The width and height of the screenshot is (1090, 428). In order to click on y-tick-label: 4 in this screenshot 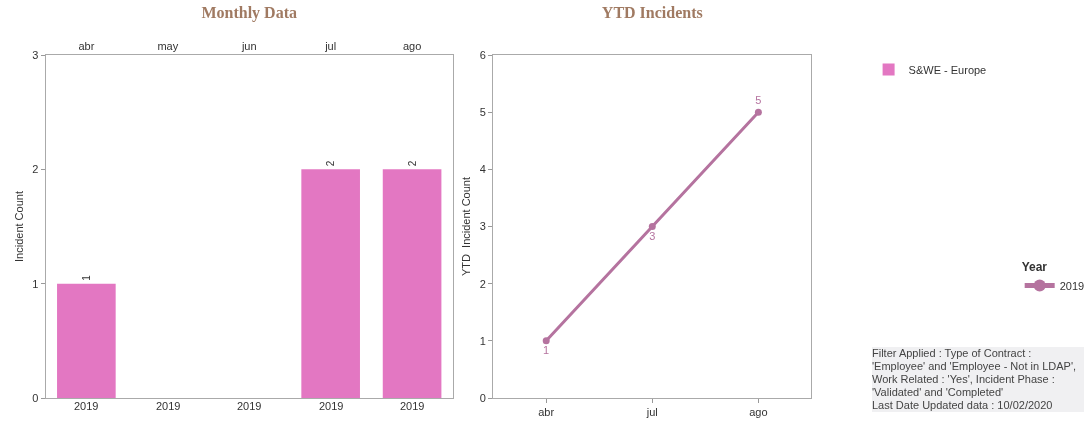, I will do `click(482, 169)`.